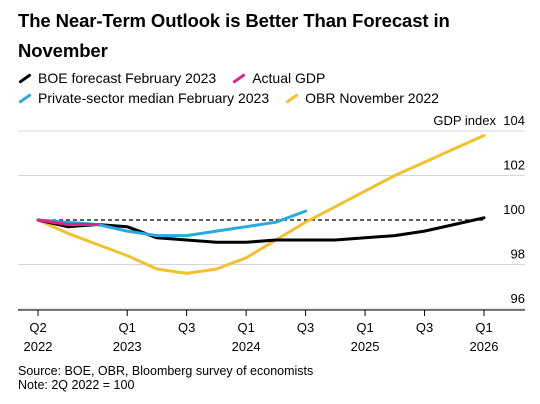  I want to click on x-tick-year-label: 2025, so click(365, 346).